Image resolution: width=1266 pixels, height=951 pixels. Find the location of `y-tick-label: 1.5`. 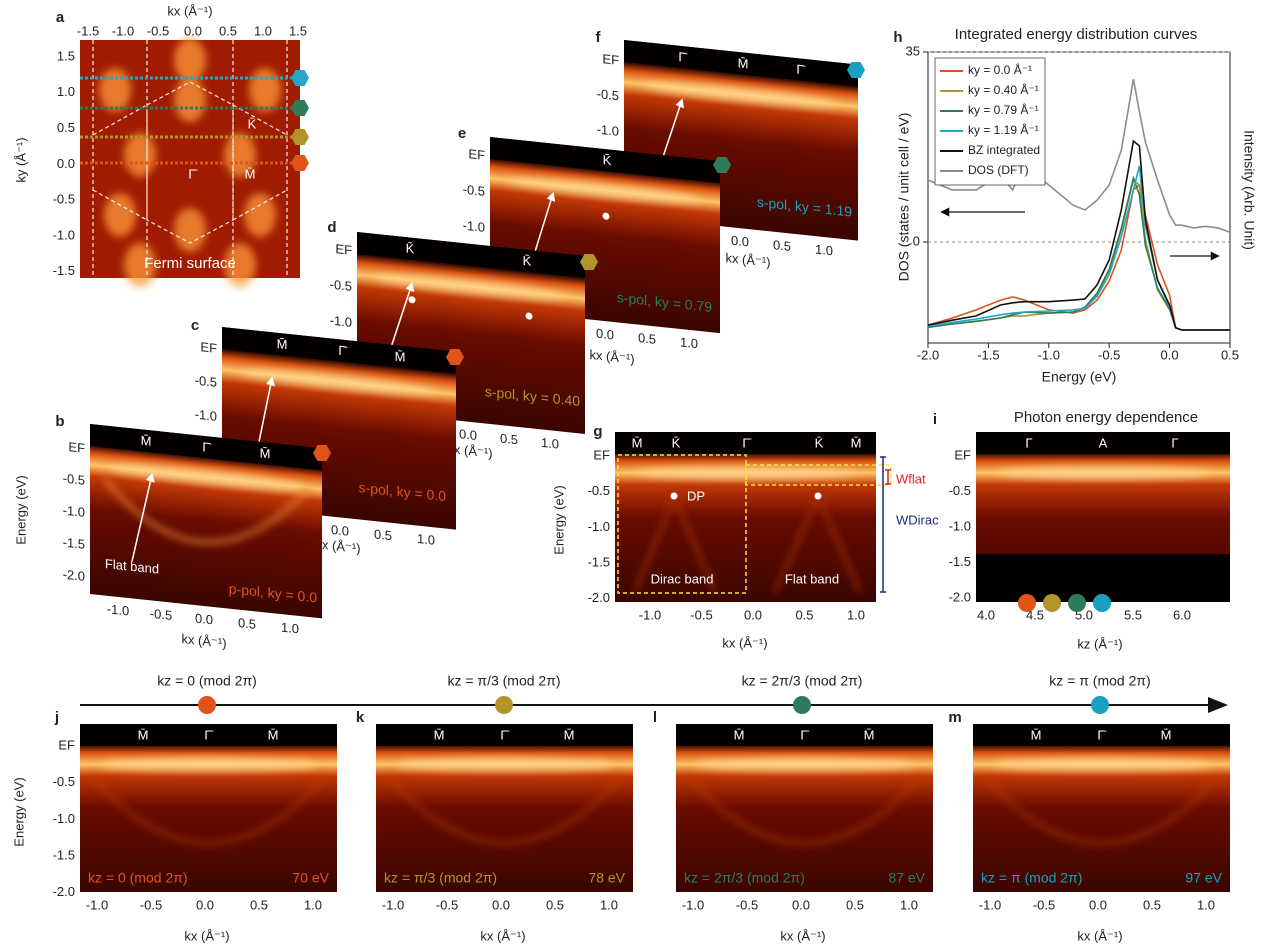

y-tick-label: 1.5 is located at coordinates (66, 55).